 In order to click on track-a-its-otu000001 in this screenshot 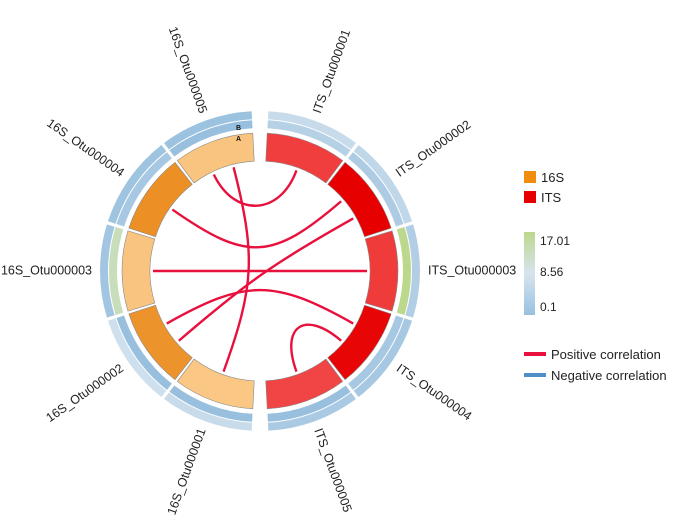, I will do `click(309, 138)`.